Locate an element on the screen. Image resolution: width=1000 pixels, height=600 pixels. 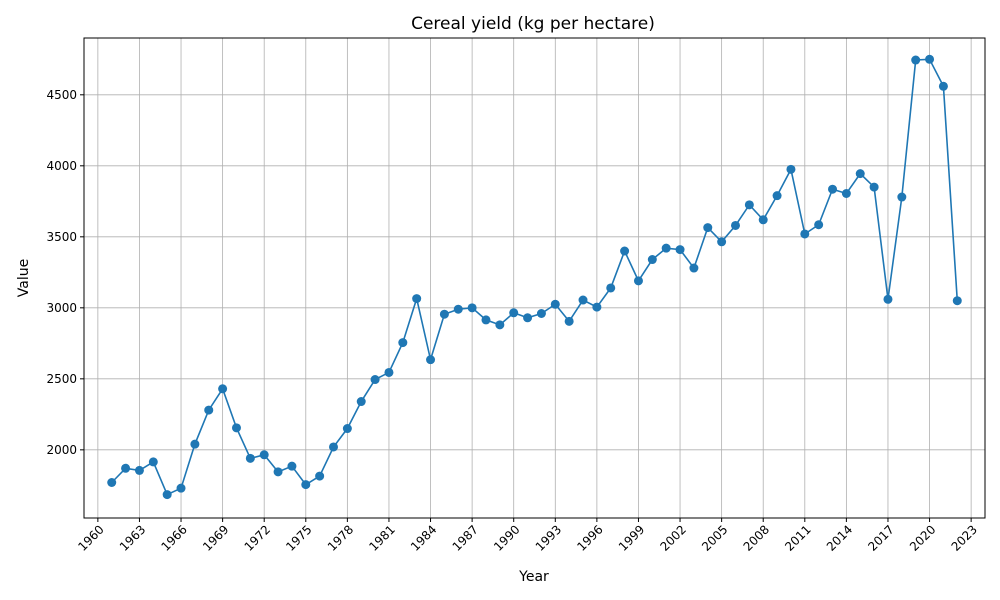
y-tick-label: 2500 is located at coordinates (61, 379).